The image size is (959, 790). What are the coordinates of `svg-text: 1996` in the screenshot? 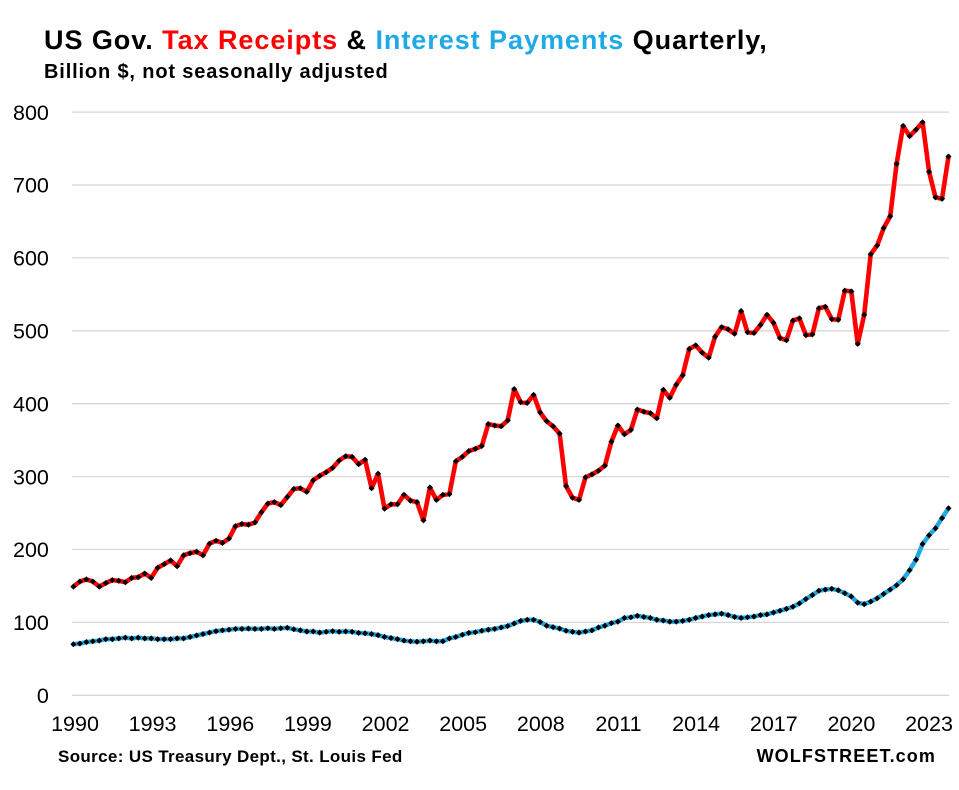 It's located at (230, 724).